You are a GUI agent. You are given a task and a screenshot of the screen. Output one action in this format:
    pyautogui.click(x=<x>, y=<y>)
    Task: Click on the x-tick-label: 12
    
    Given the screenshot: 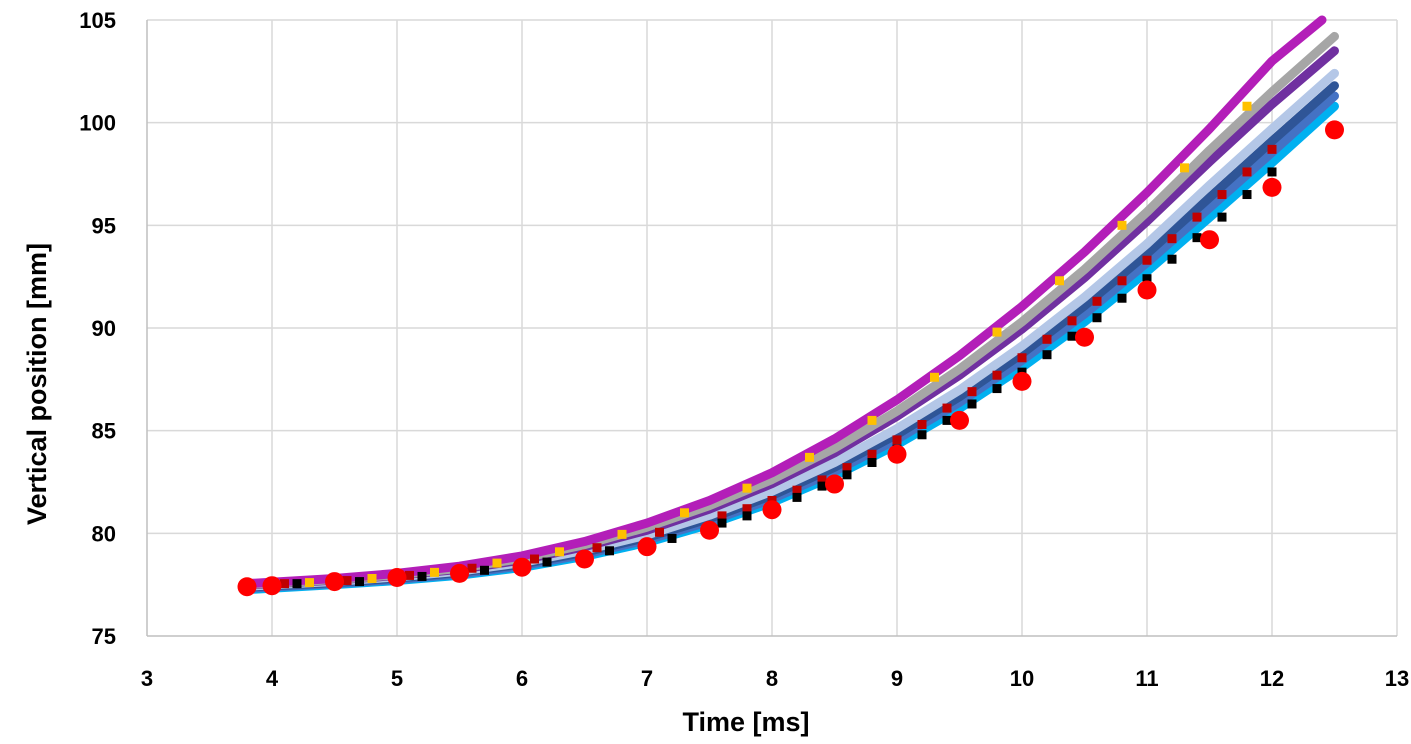 What is the action you would take?
    pyautogui.click(x=1272, y=678)
    